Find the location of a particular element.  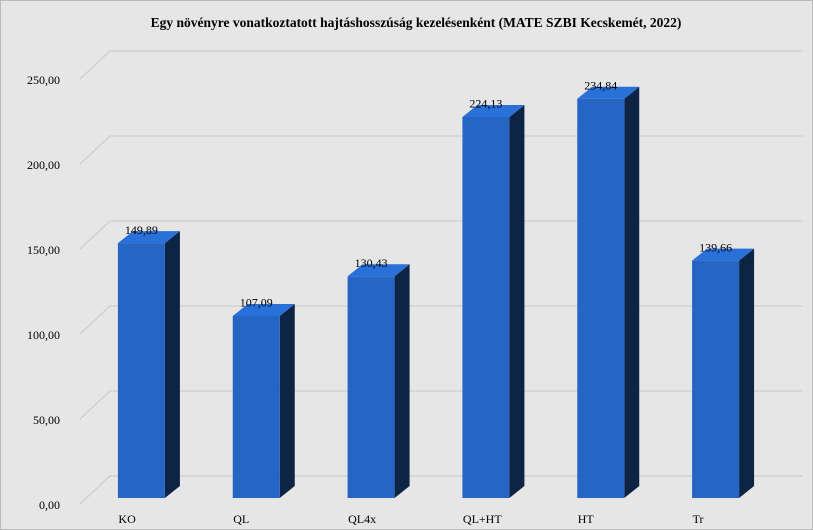

data-label: 234,84 is located at coordinates (600, 86).